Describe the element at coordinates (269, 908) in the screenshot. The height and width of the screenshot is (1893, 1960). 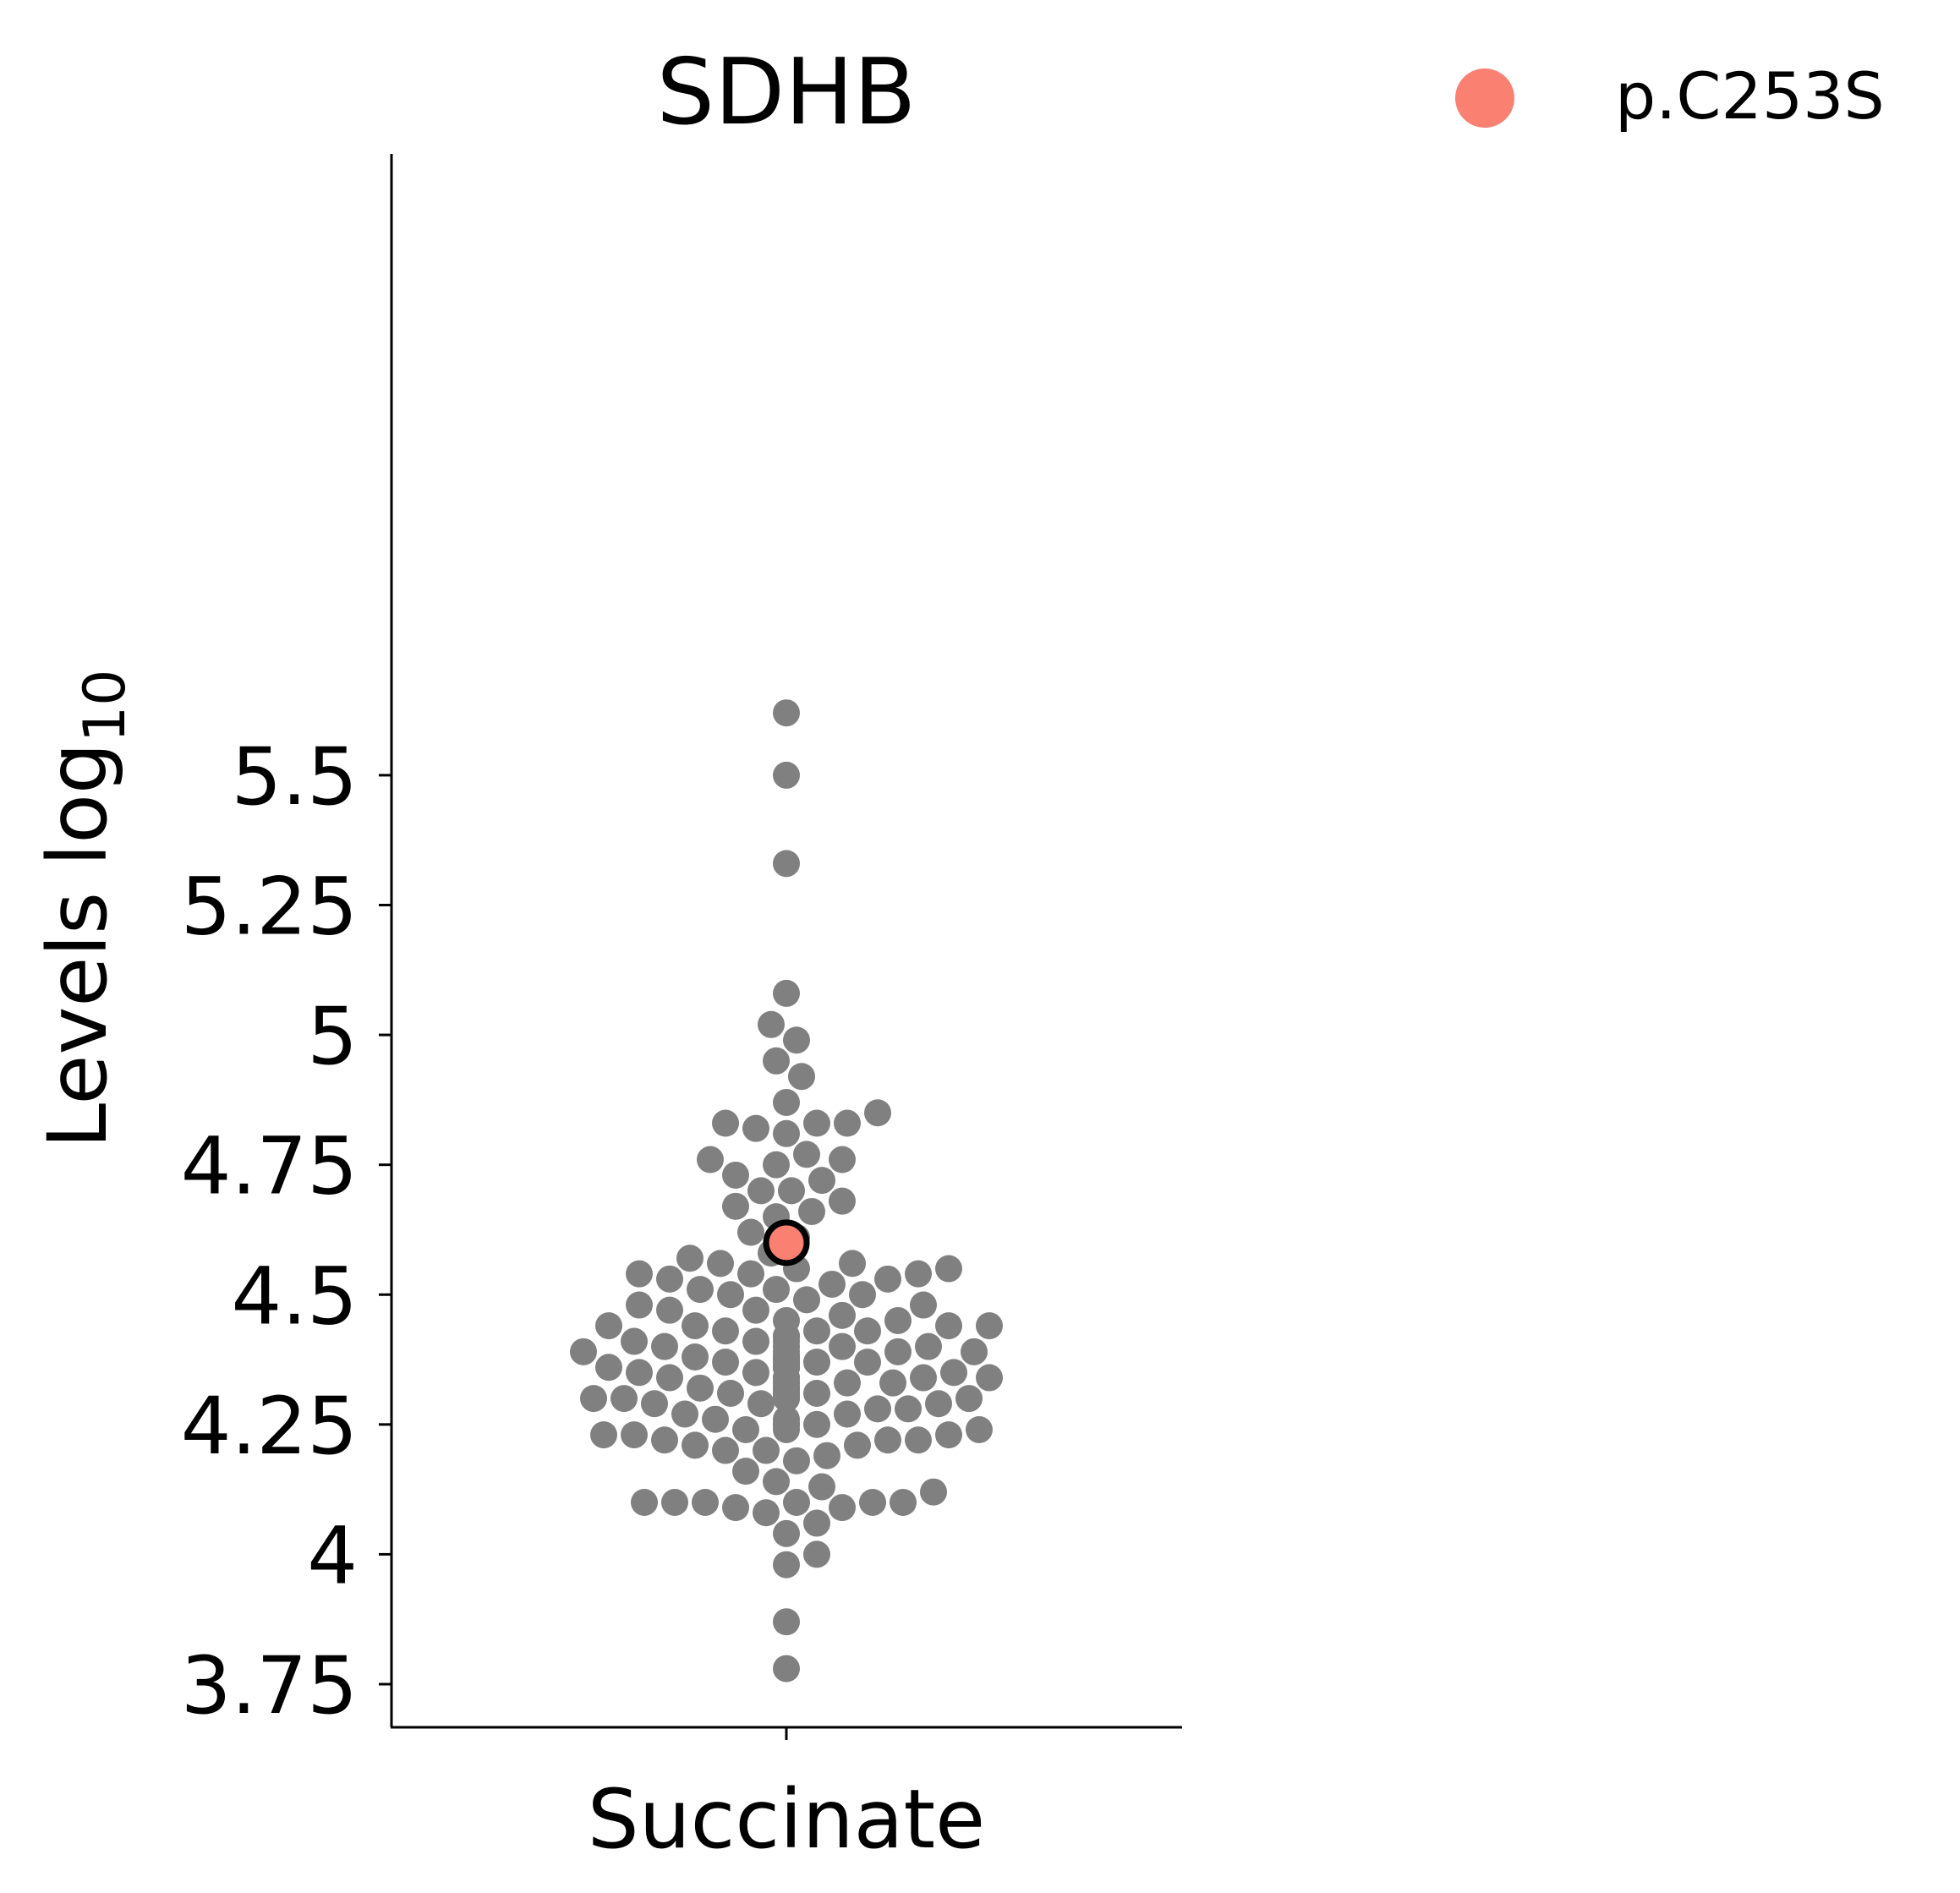
I see `y-tick-label: 5.25` at that location.